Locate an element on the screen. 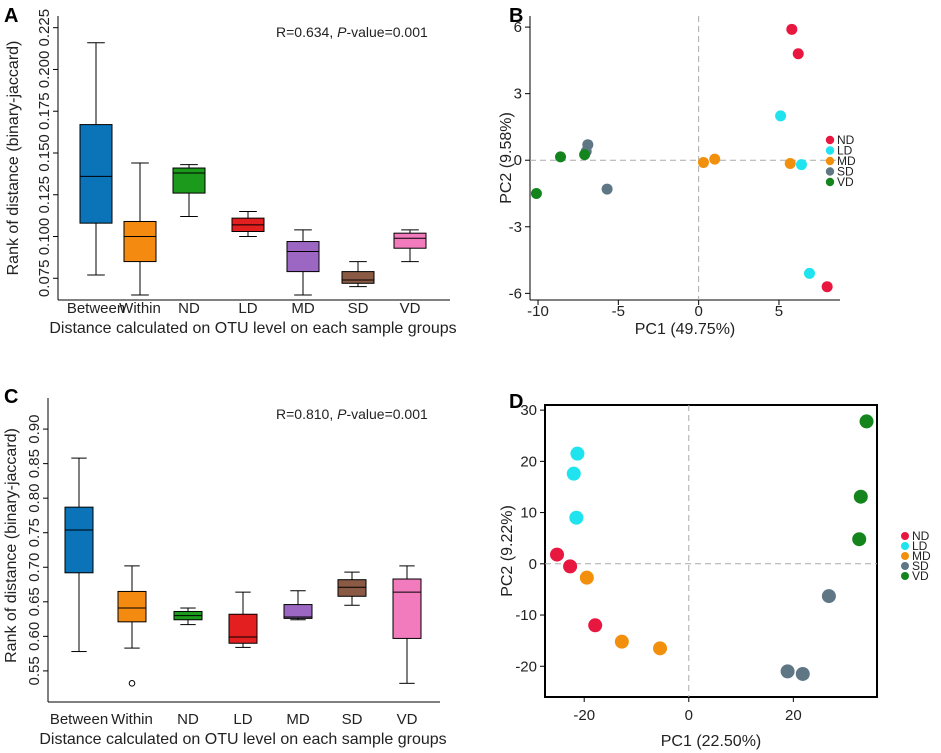 This screenshot has height=753, width=941. x-tick-label: 5 is located at coordinates (779, 311).